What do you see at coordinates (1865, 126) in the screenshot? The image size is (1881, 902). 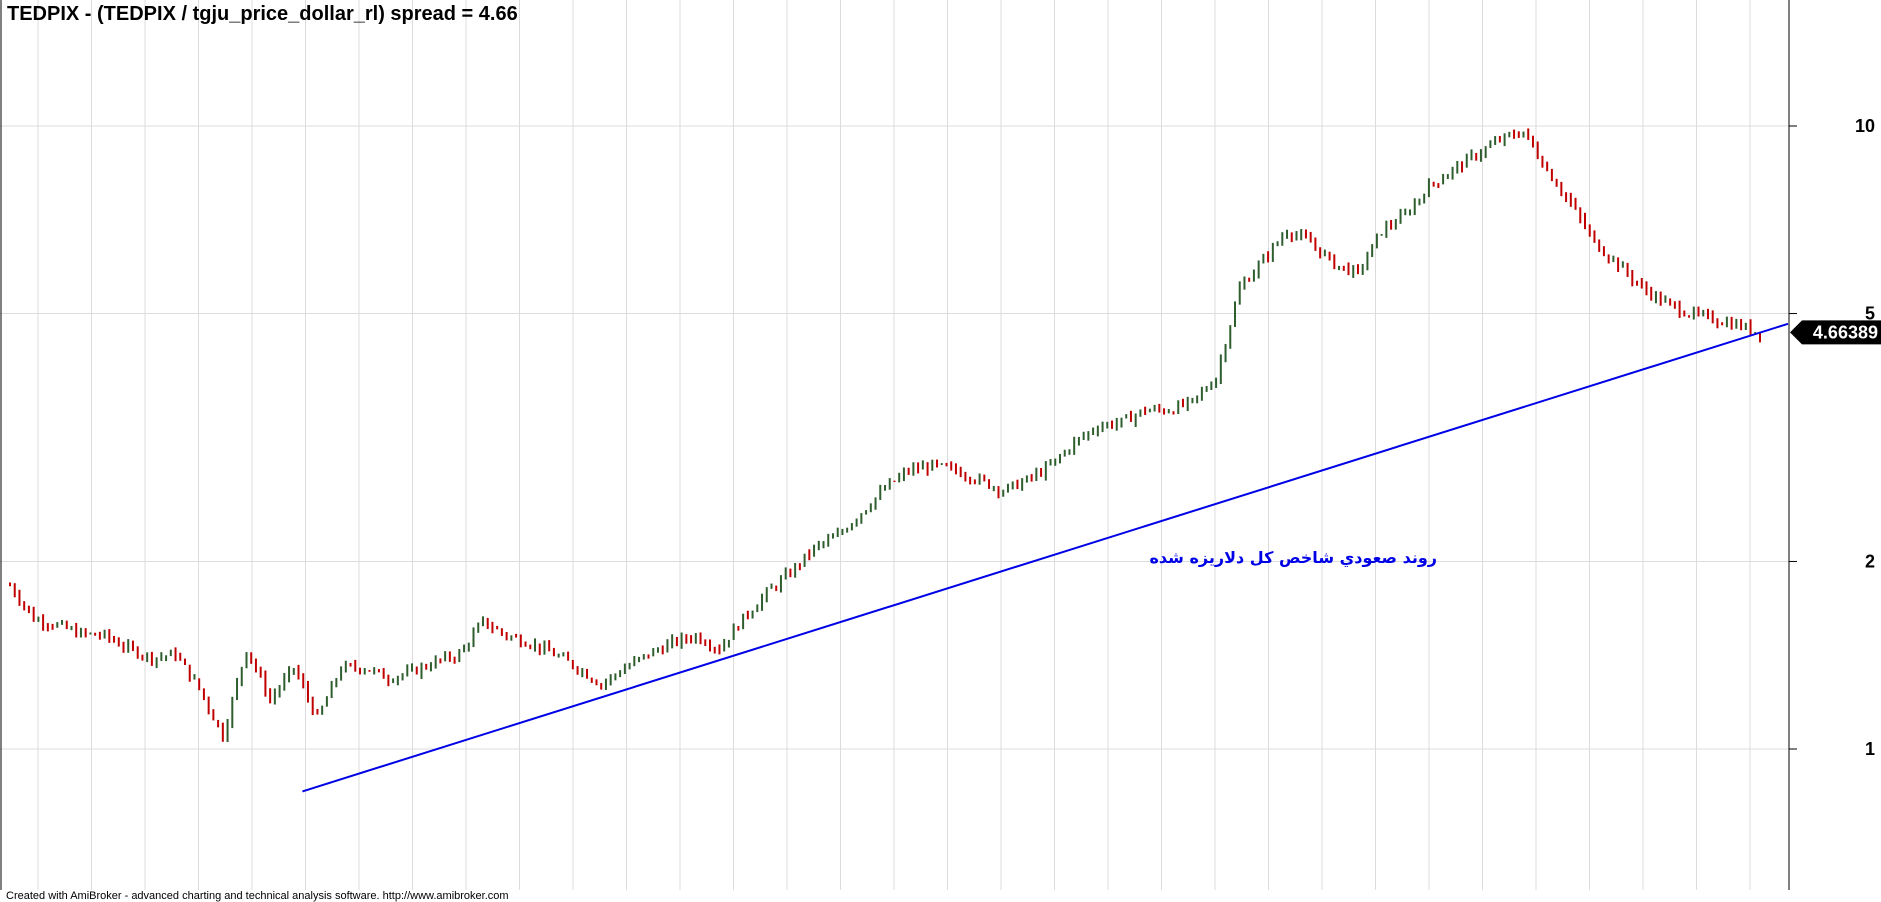 I see `y-tick-label: 10` at bounding box center [1865, 126].